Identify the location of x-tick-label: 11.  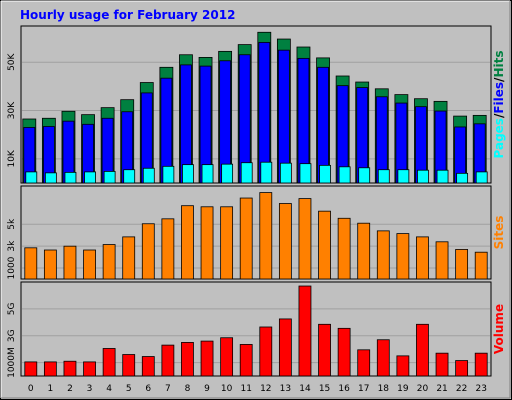
(245, 389).